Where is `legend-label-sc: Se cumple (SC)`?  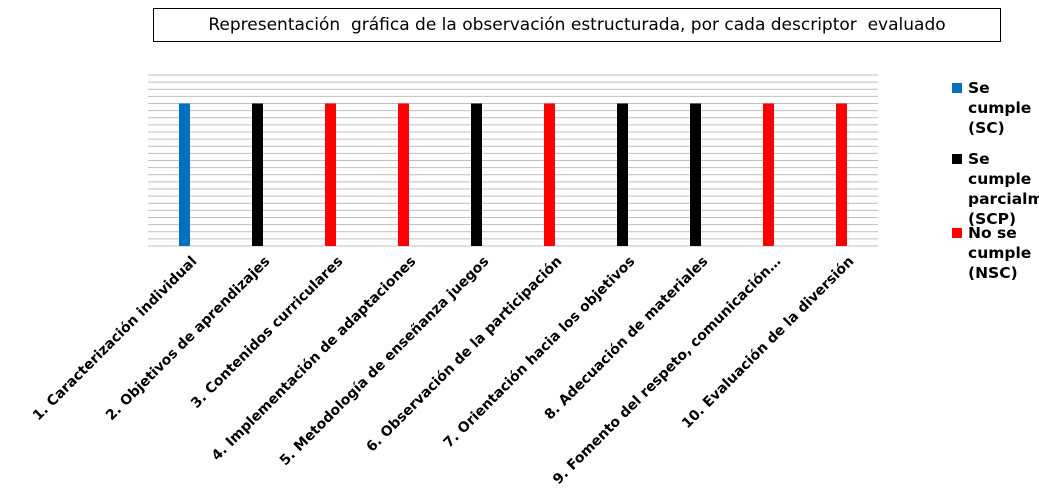
legend-label-sc: Se cumple (SC) is located at coordinates (1000, 108).